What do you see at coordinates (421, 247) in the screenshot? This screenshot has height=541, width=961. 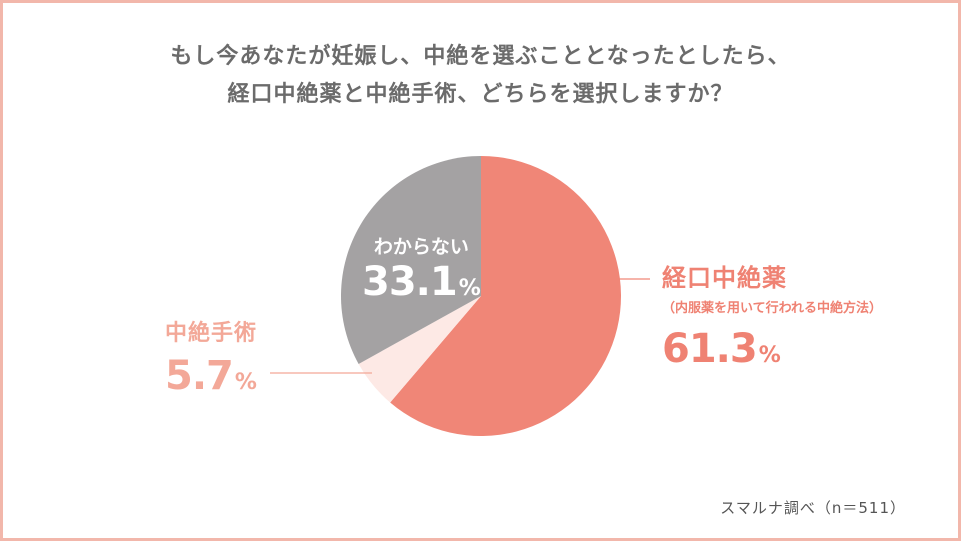 I see `slice-label-unknown: わからない` at bounding box center [421, 247].